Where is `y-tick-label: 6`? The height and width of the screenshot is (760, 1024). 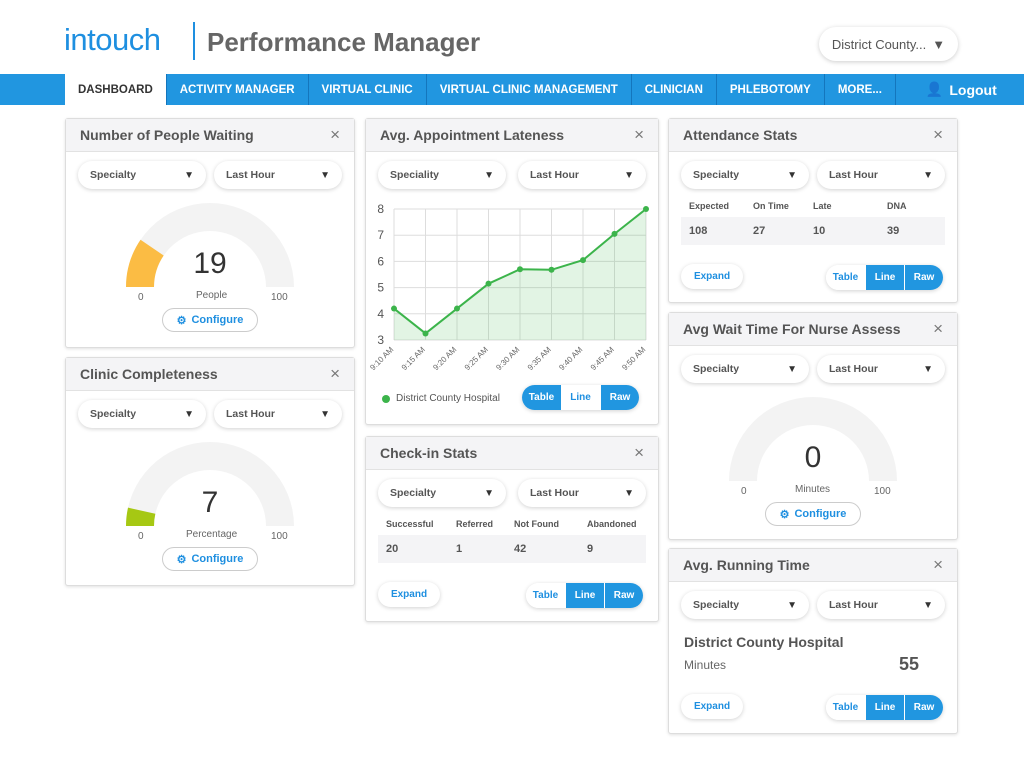 y-tick-label: 6 is located at coordinates (380, 261).